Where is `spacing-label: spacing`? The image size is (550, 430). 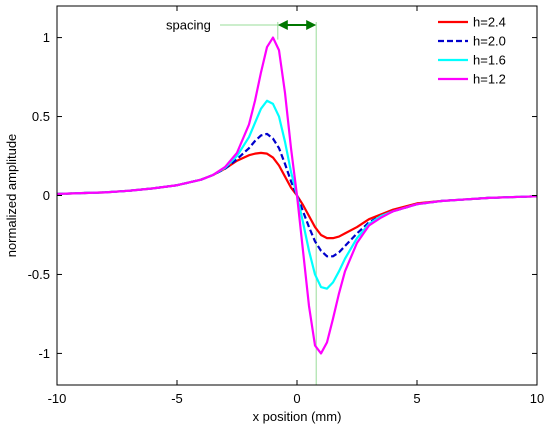
spacing-label: spacing is located at coordinates (188, 24).